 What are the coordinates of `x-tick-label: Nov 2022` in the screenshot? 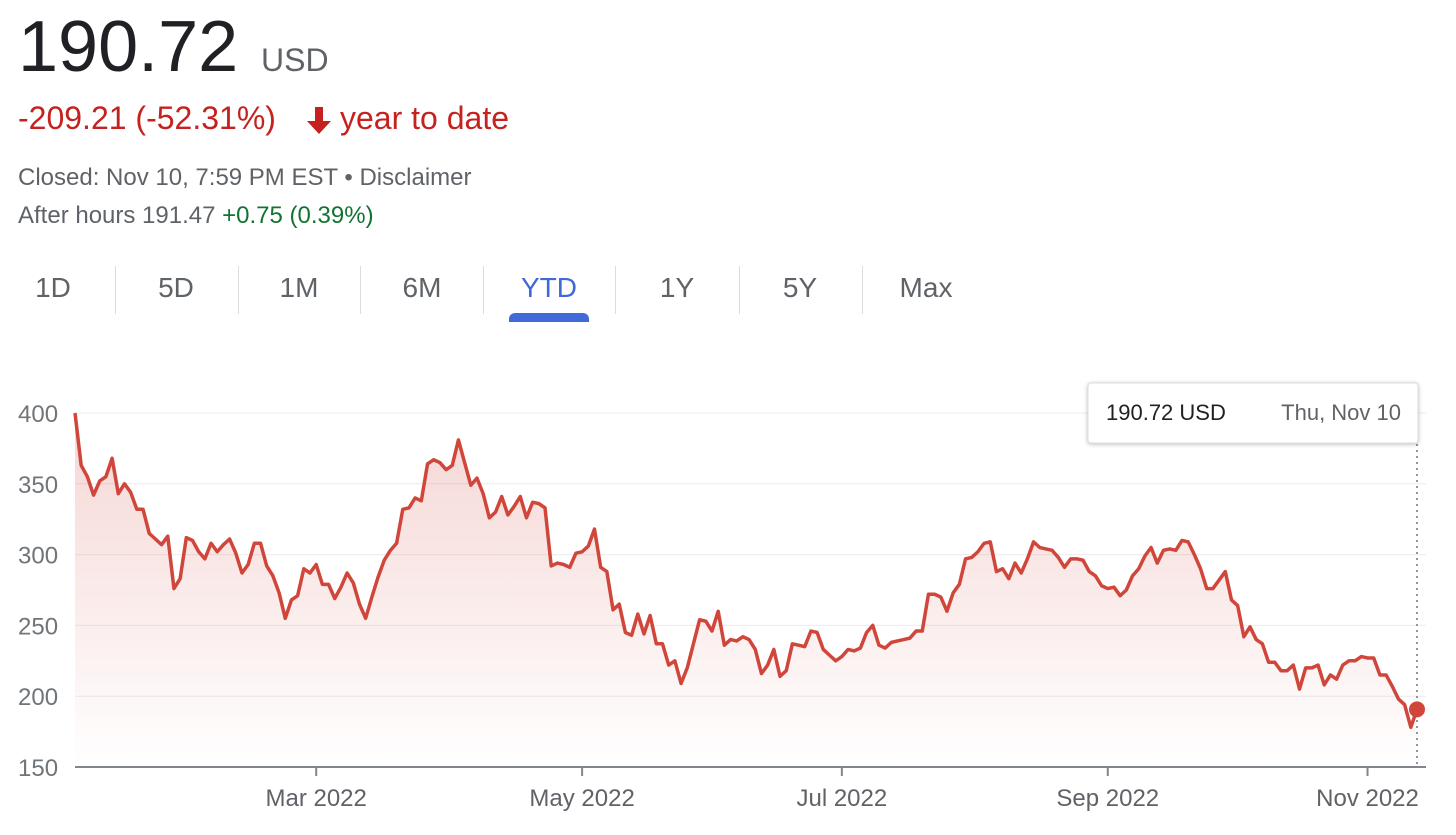 It's located at (1367, 798).